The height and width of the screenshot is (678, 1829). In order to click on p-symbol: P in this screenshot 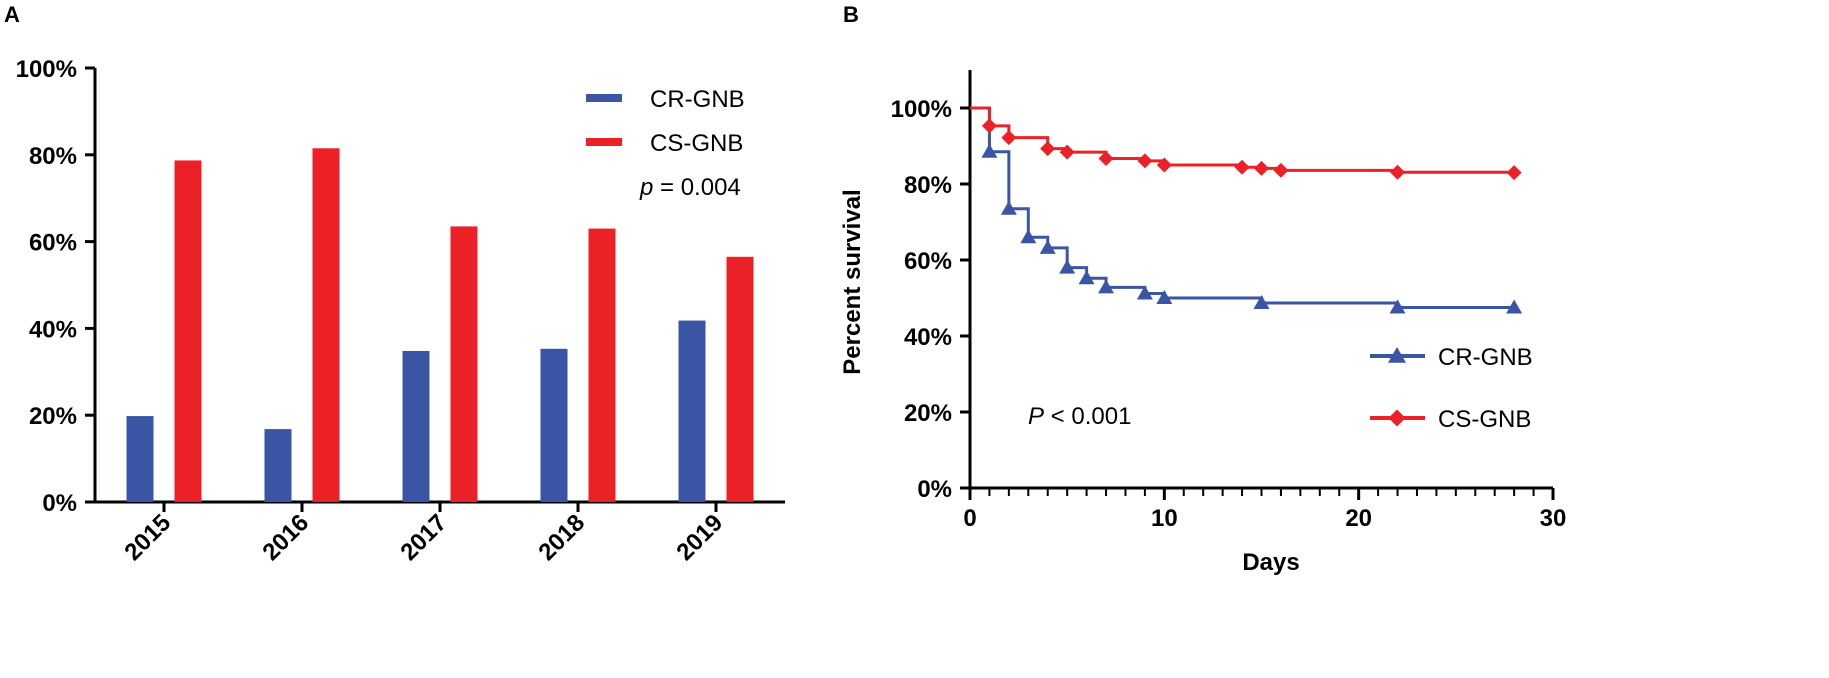, I will do `click(1036, 416)`.